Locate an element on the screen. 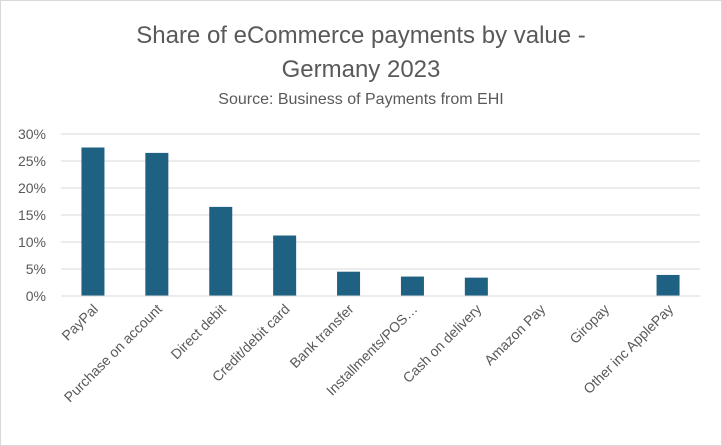  y-tick-label: 10% is located at coordinates (32, 242).